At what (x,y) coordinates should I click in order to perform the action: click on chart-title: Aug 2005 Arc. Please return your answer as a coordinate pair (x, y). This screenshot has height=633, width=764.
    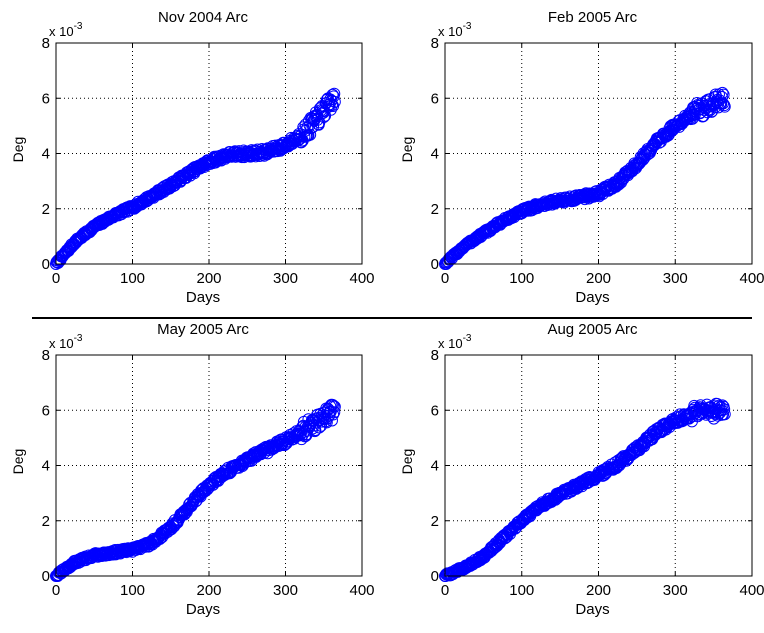
    Looking at the image, I should click on (592, 329).